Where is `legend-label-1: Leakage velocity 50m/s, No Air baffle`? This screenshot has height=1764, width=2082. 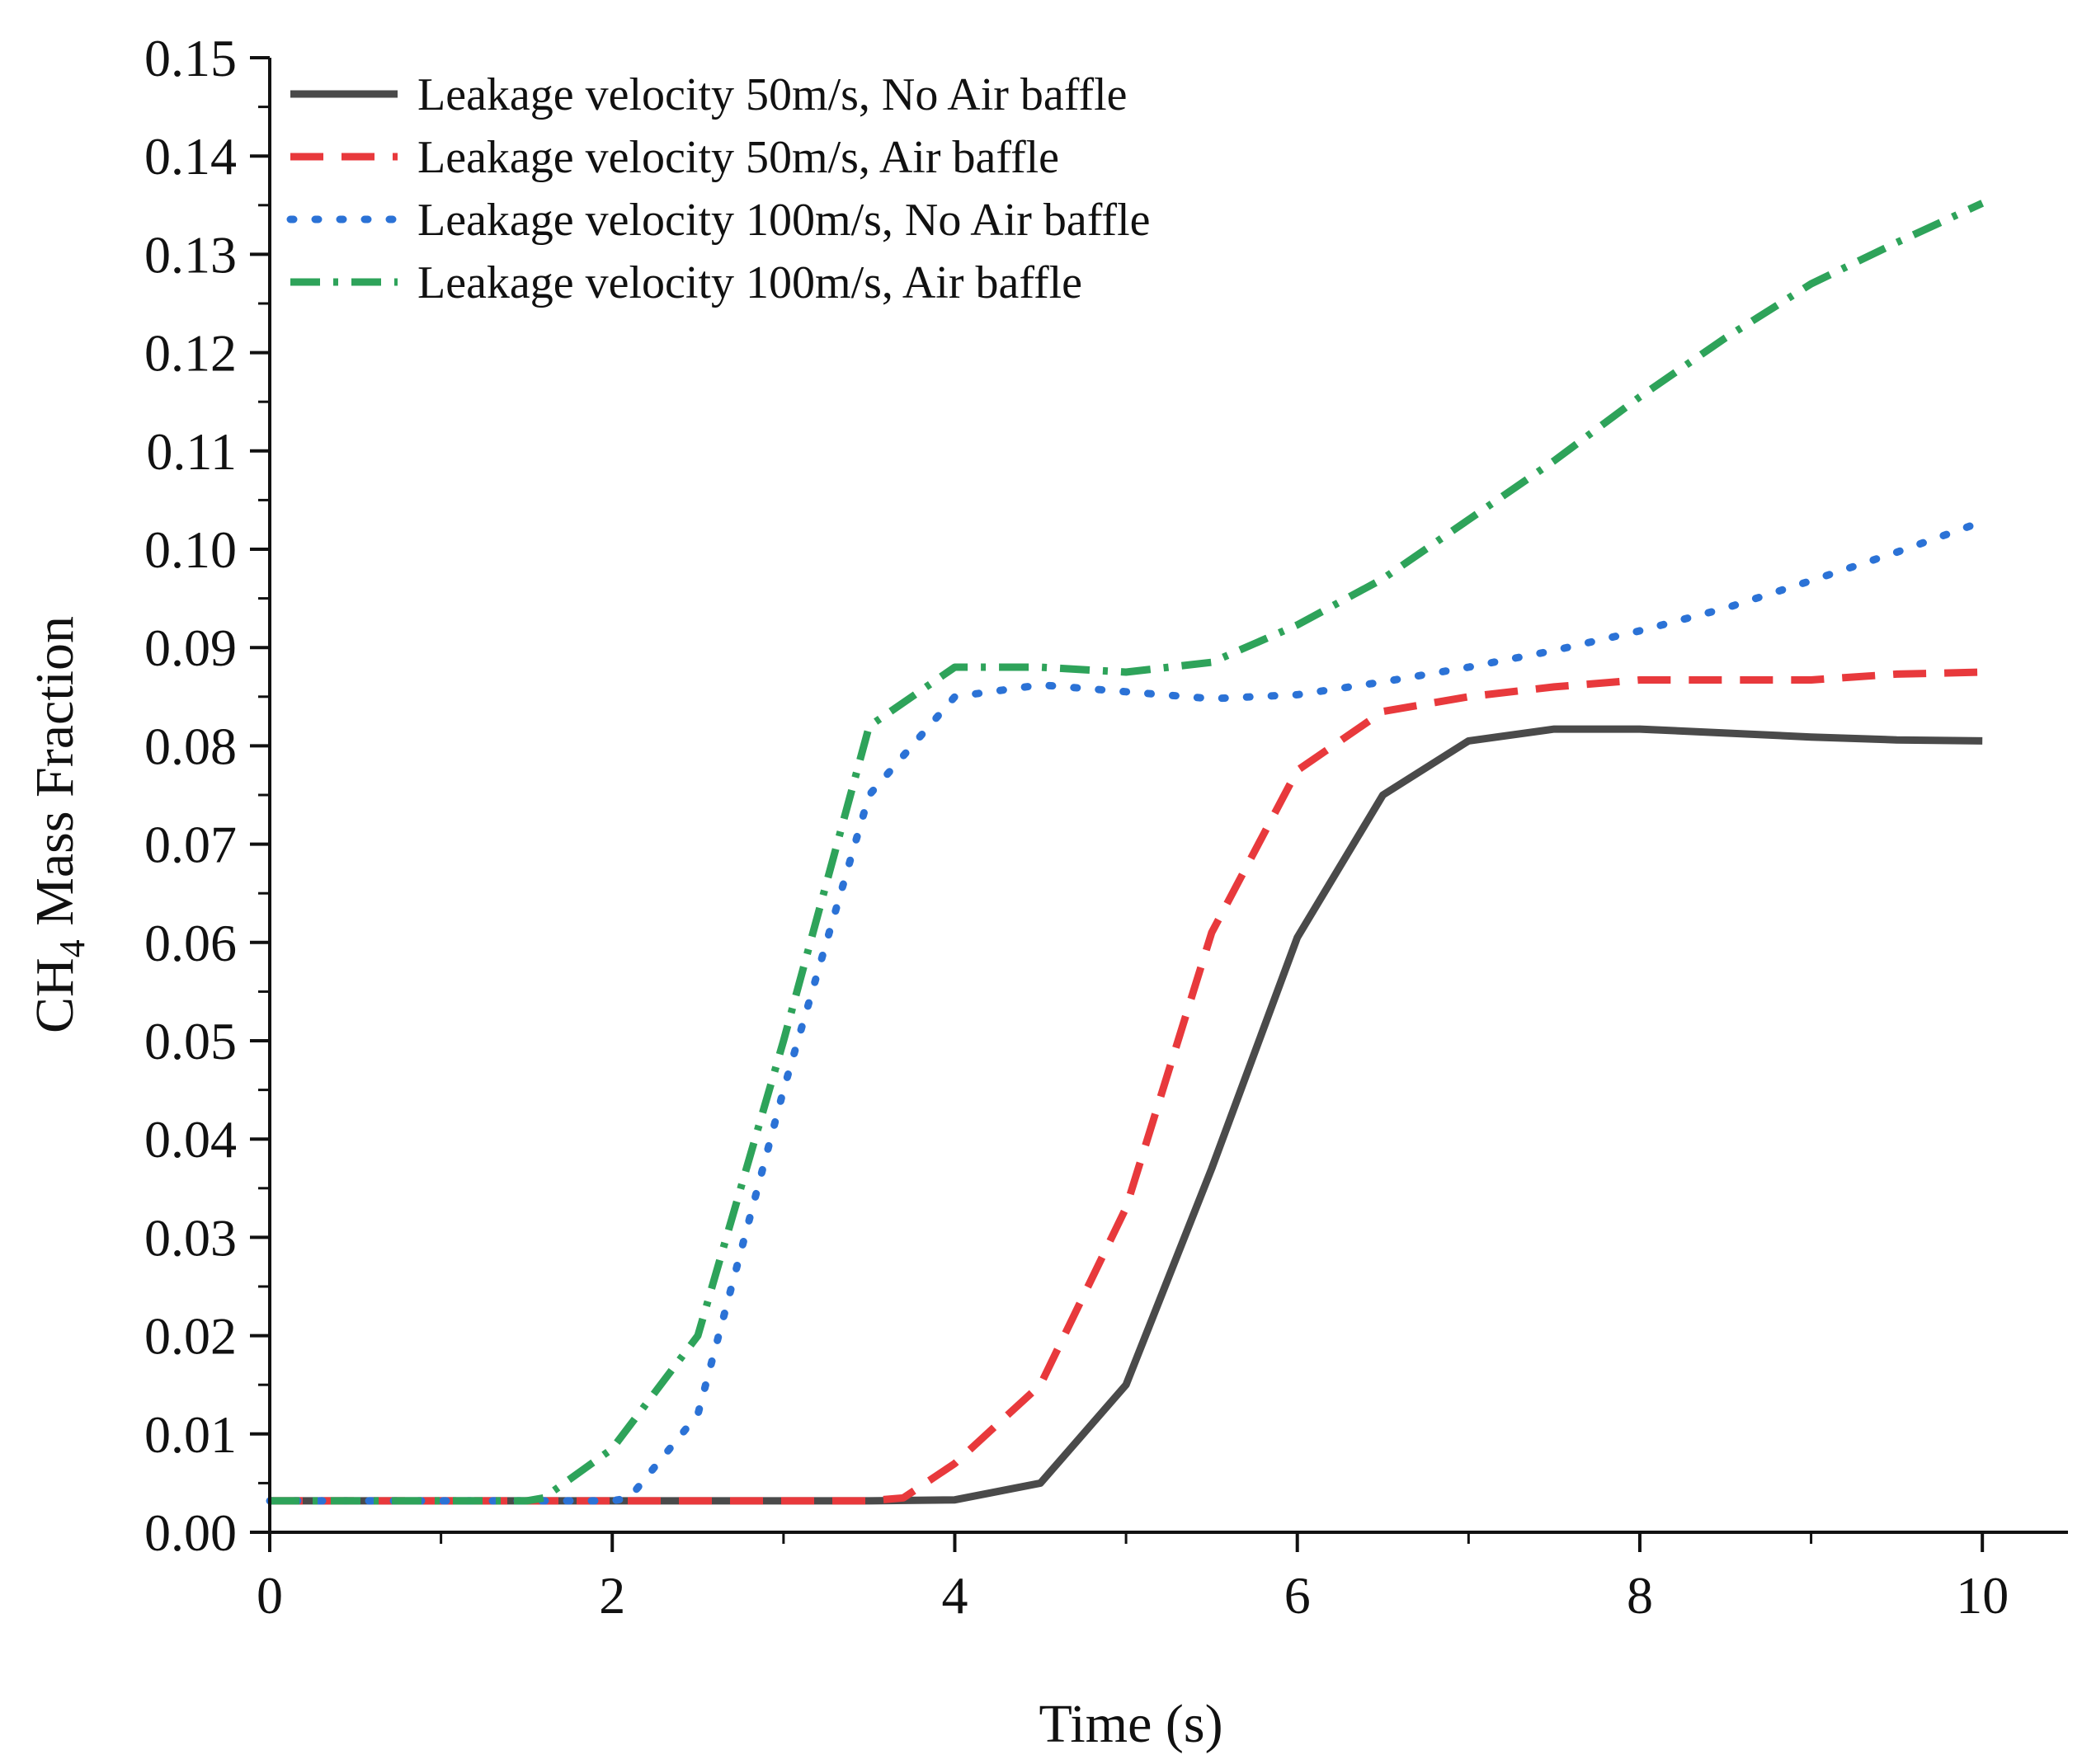
legend-label-1: Leakage velocity 50m/s, No Air baffle is located at coordinates (772, 94).